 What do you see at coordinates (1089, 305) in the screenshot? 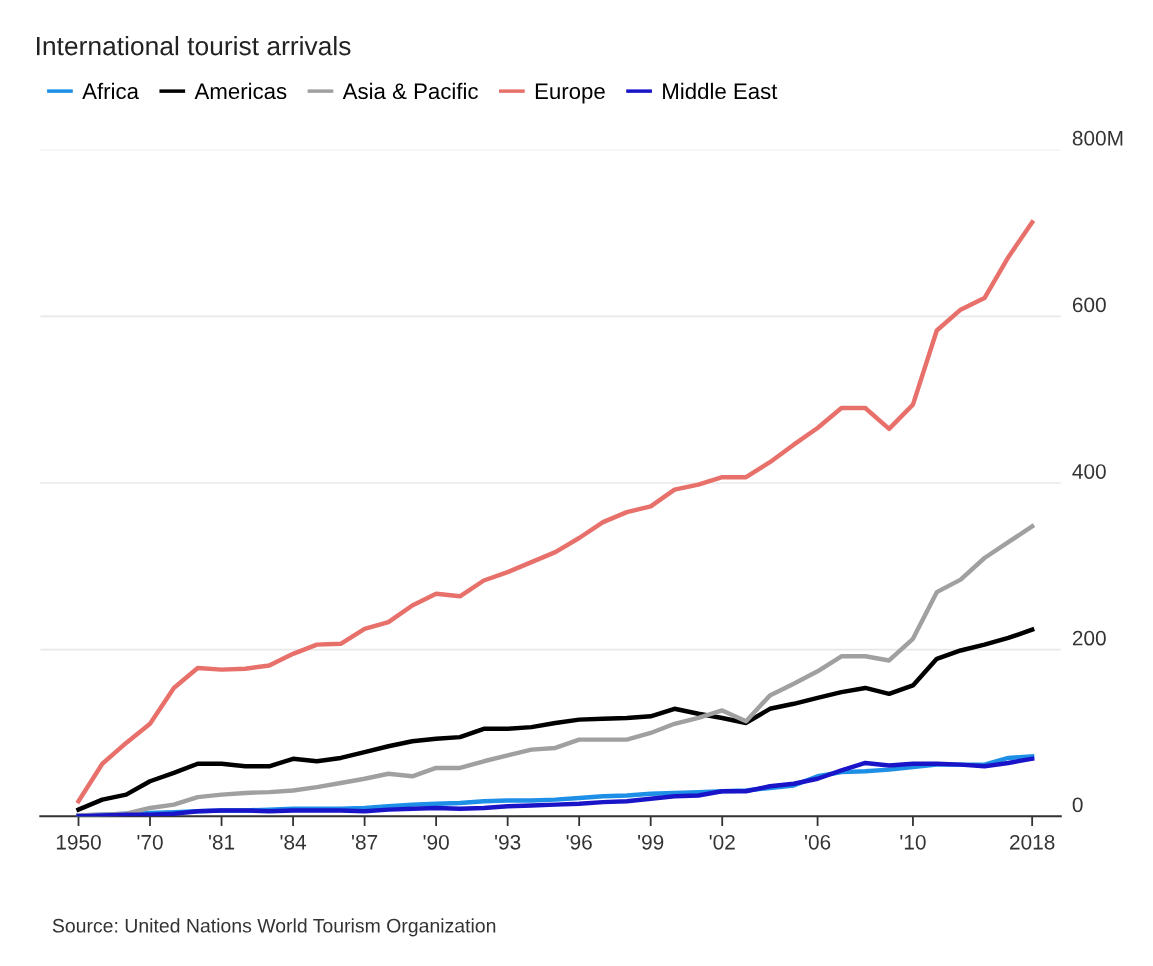
I see `y-tick-label: 600` at bounding box center [1089, 305].